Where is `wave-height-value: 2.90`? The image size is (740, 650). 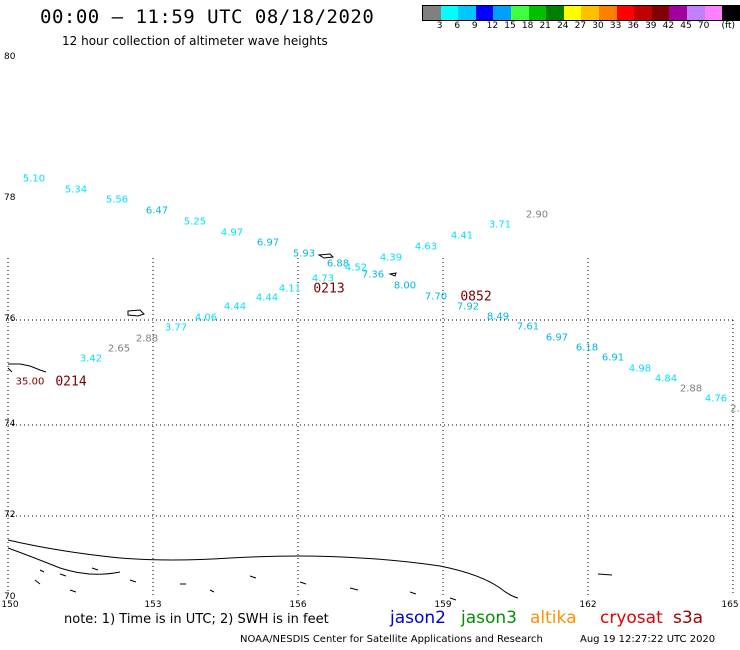
wave-height-value: 2.90 is located at coordinates (537, 215).